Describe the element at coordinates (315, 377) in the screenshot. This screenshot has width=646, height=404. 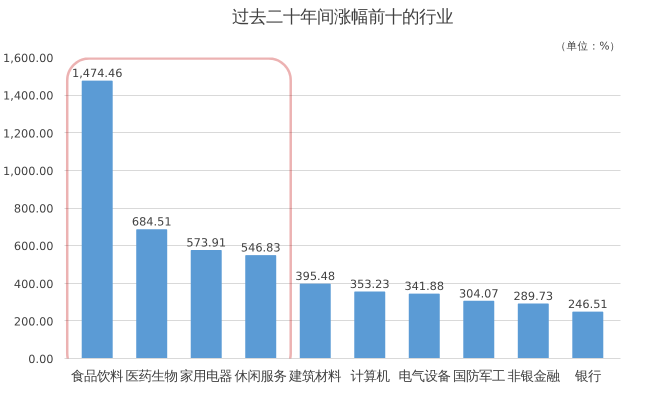
I see `x-tick-label: 建筑材料` at that location.